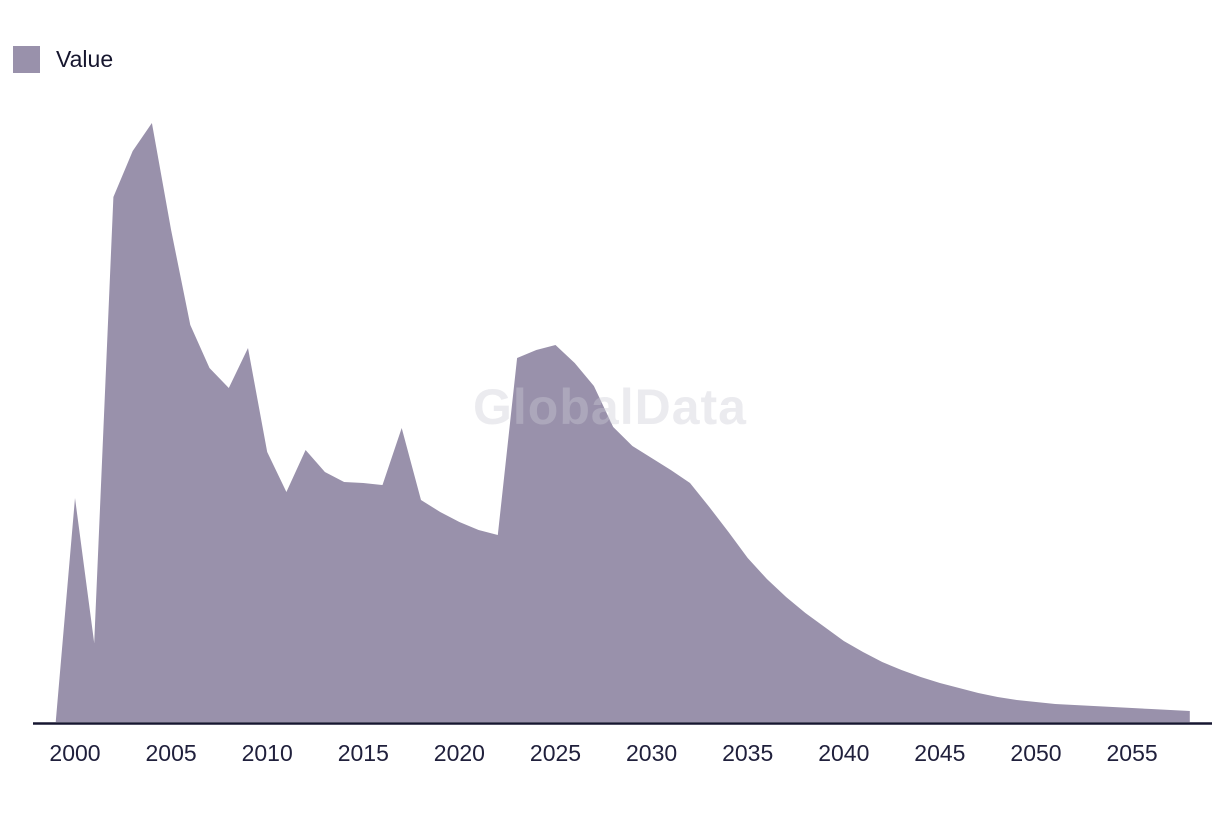  Describe the element at coordinates (940, 753) in the screenshot. I see `x-axis-tick-label: 2045` at that location.